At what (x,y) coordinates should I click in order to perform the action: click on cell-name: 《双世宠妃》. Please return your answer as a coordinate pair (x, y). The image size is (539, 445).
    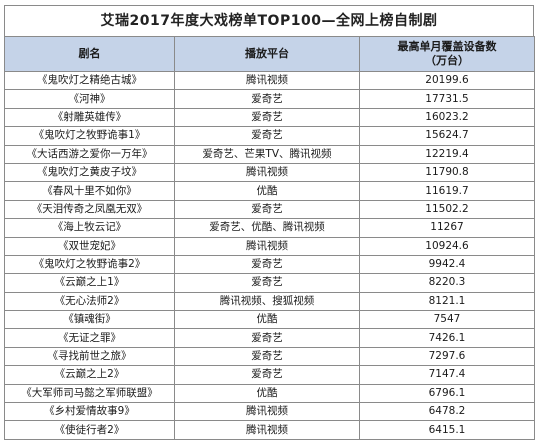
    Looking at the image, I should click on (89, 246).